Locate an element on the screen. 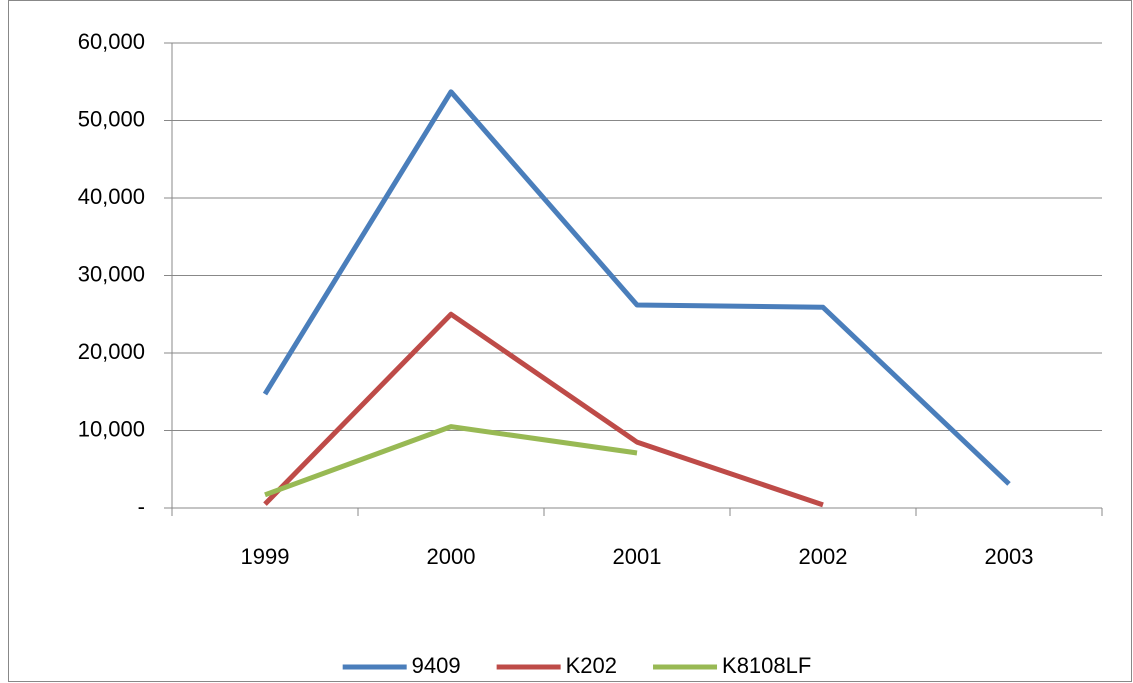 This screenshot has width=1133, height=683. x-tick-label: 2001 is located at coordinates (637, 556).